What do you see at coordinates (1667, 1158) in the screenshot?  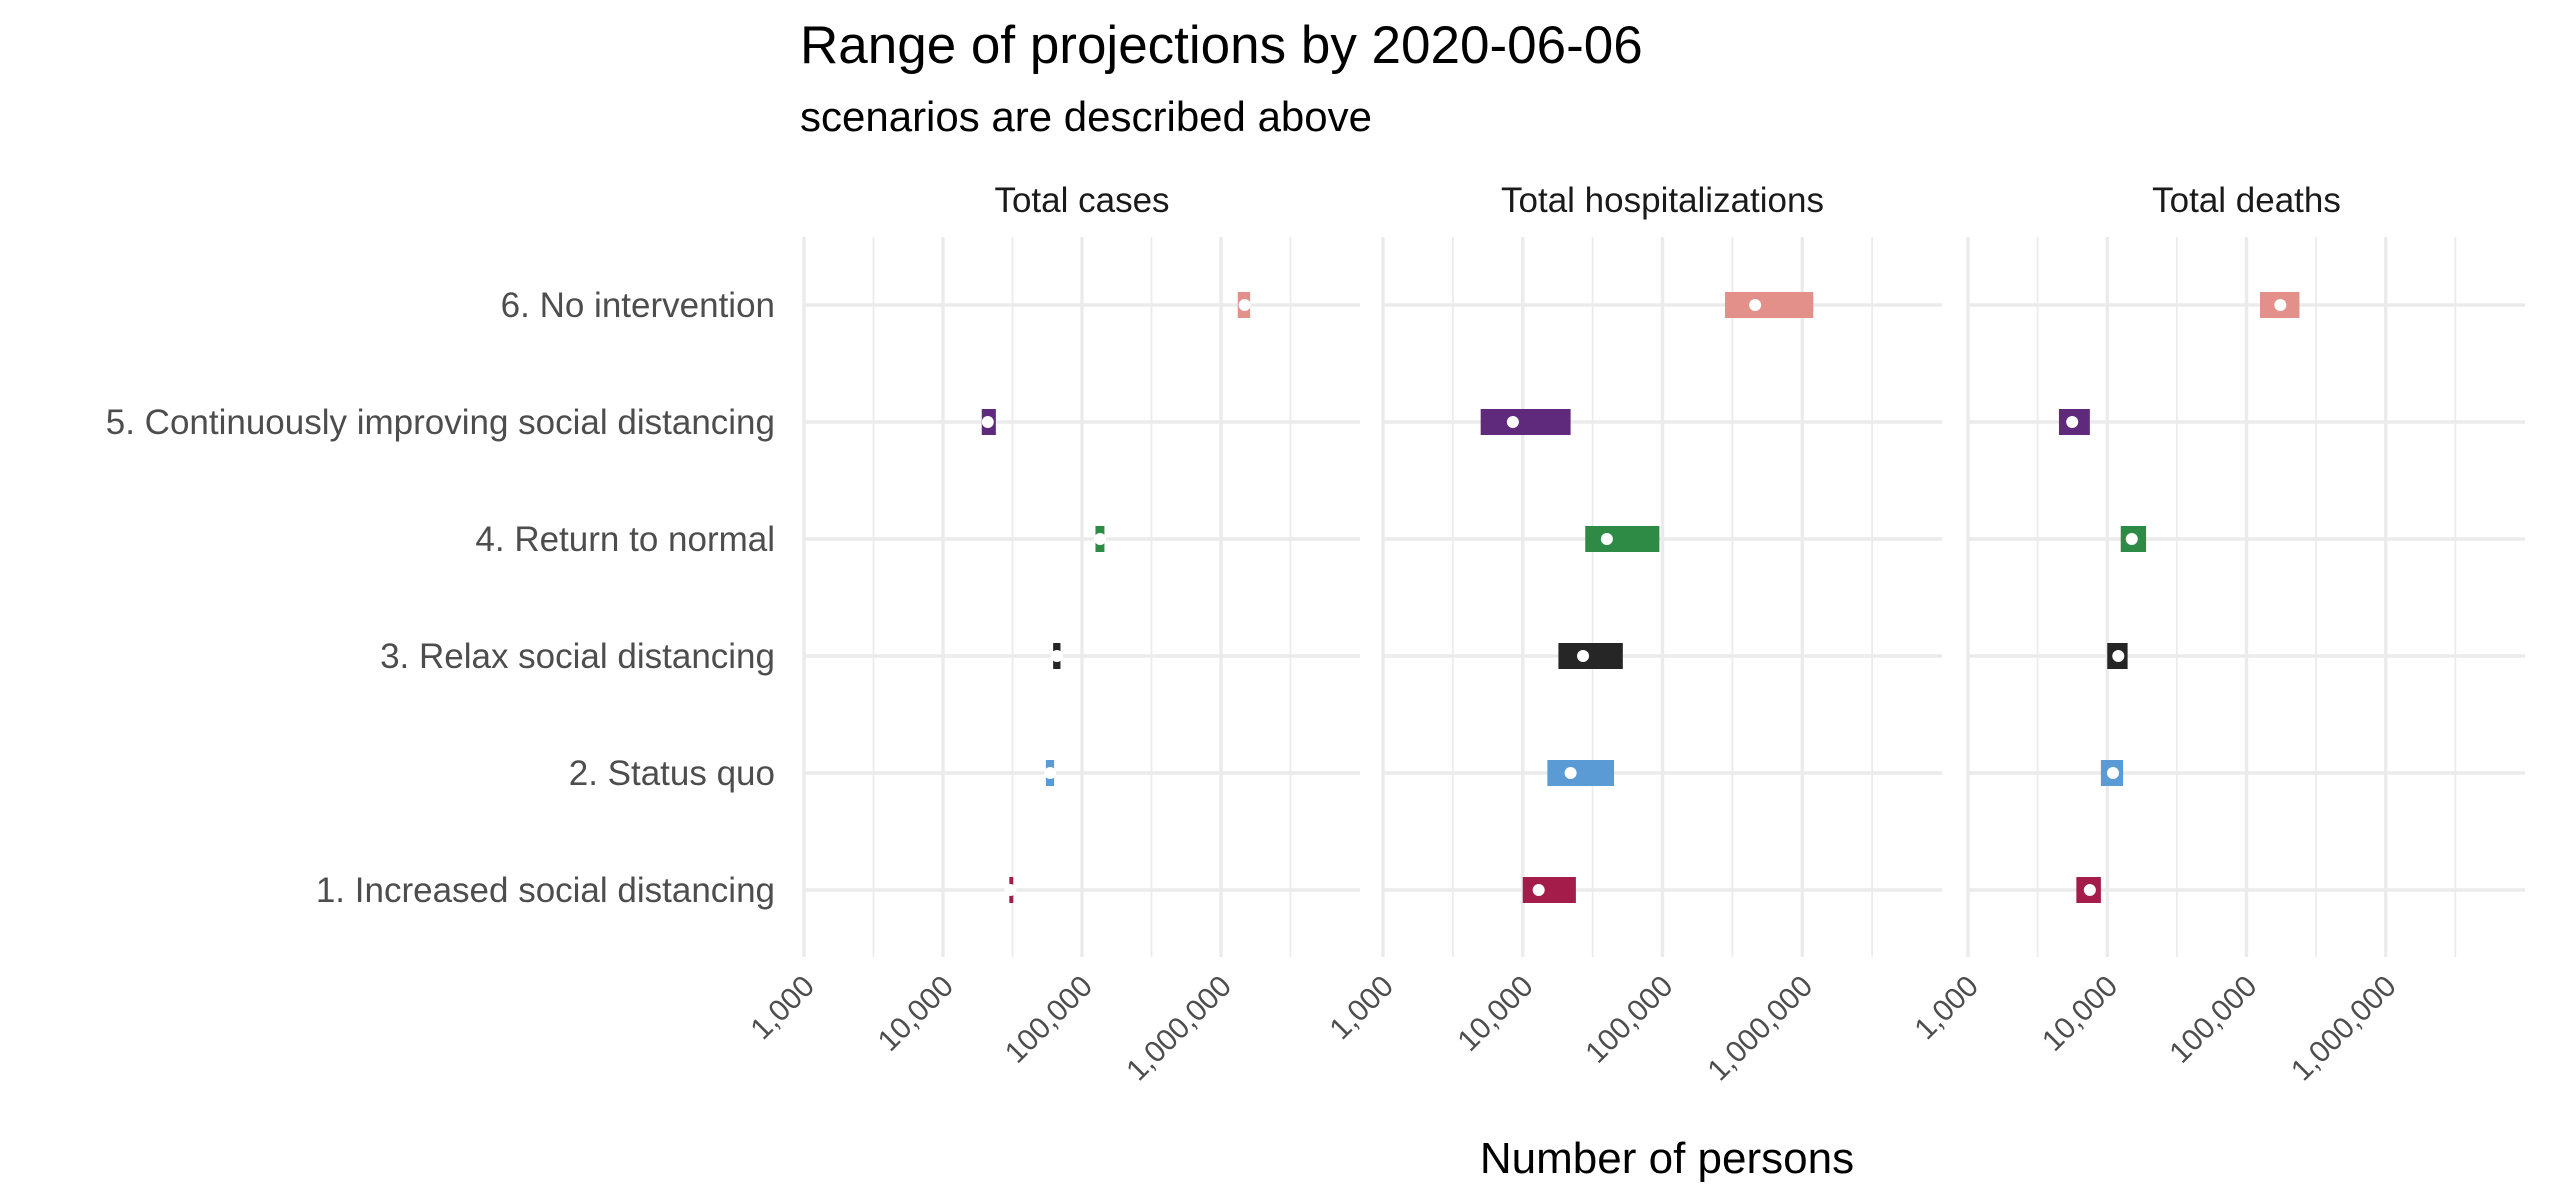 I see `x-axis-label: Number of persons` at bounding box center [1667, 1158].